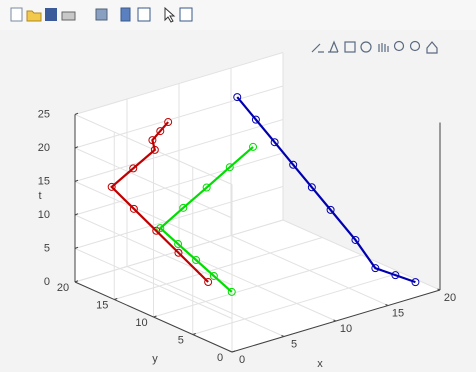 This screenshot has width=476, height=372. I want to click on print-icon, so click(68, 16).